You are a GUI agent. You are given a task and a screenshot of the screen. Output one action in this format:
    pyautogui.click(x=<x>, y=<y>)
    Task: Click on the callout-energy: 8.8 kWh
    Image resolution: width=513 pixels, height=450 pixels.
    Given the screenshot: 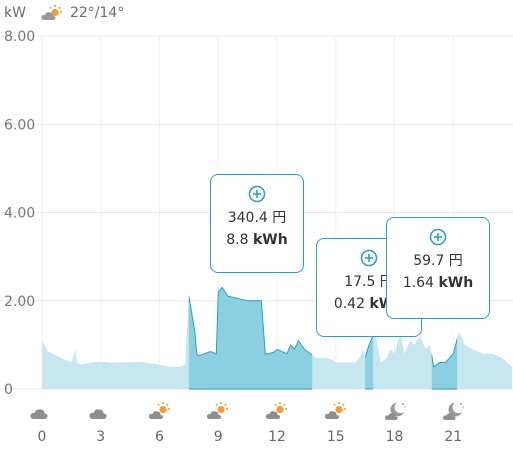 What is the action you would take?
    pyautogui.click(x=257, y=240)
    